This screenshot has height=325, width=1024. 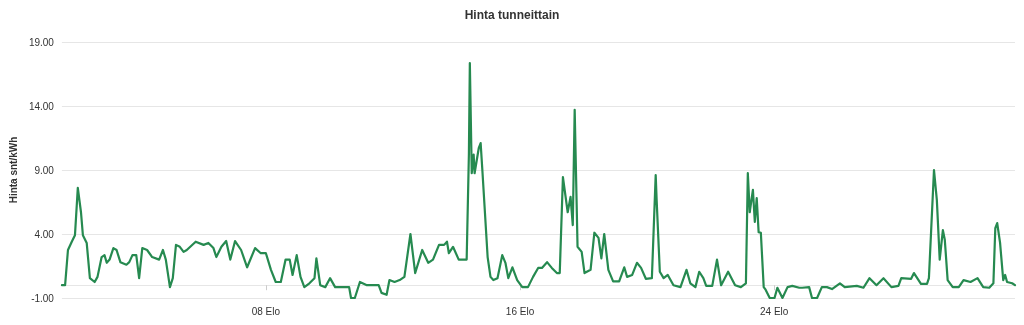 What do you see at coordinates (43, 298) in the screenshot?
I see `y-tick-label: -1.00` at bounding box center [43, 298].